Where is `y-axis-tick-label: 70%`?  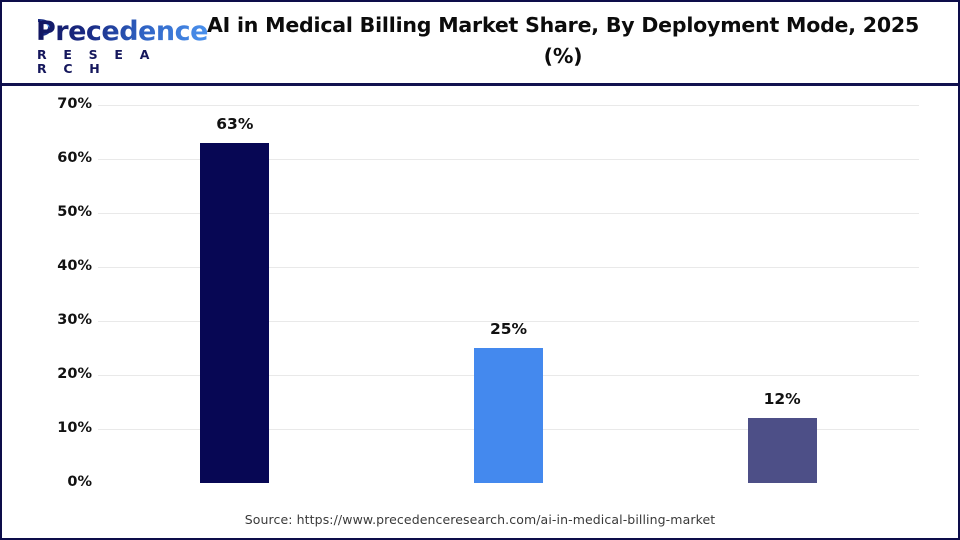
y-axis-tick-label: 70% is located at coordinates (74, 104).